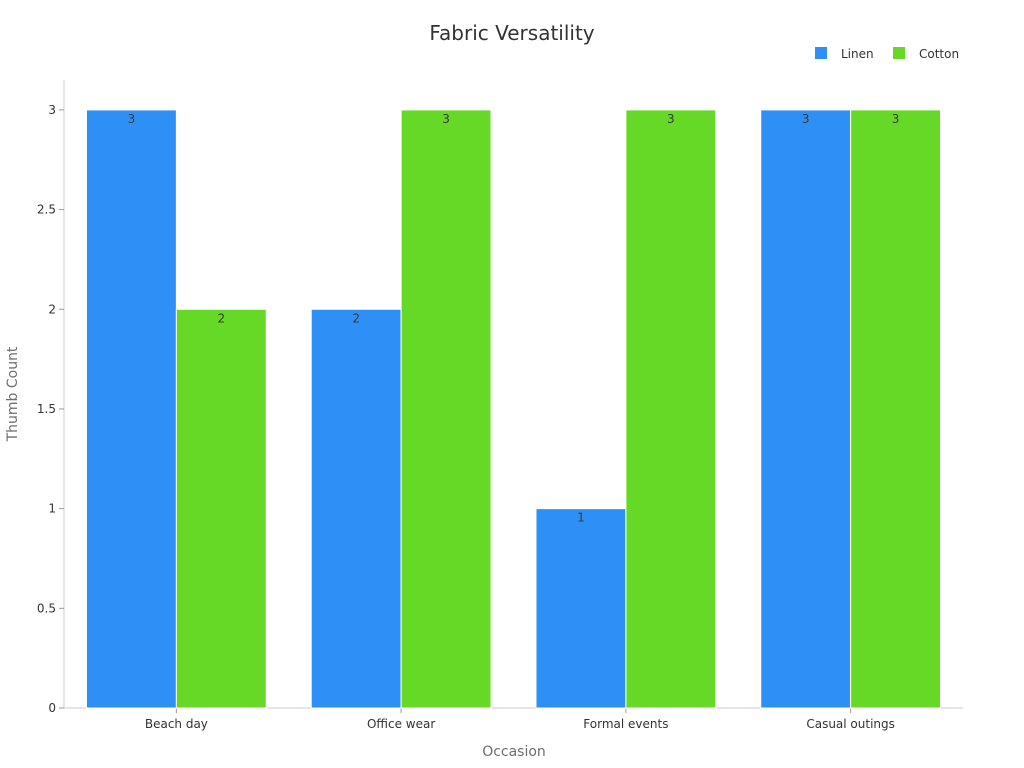  What do you see at coordinates (850, 724) in the screenshot?
I see `x-tick-label: Casual outings` at bounding box center [850, 724].